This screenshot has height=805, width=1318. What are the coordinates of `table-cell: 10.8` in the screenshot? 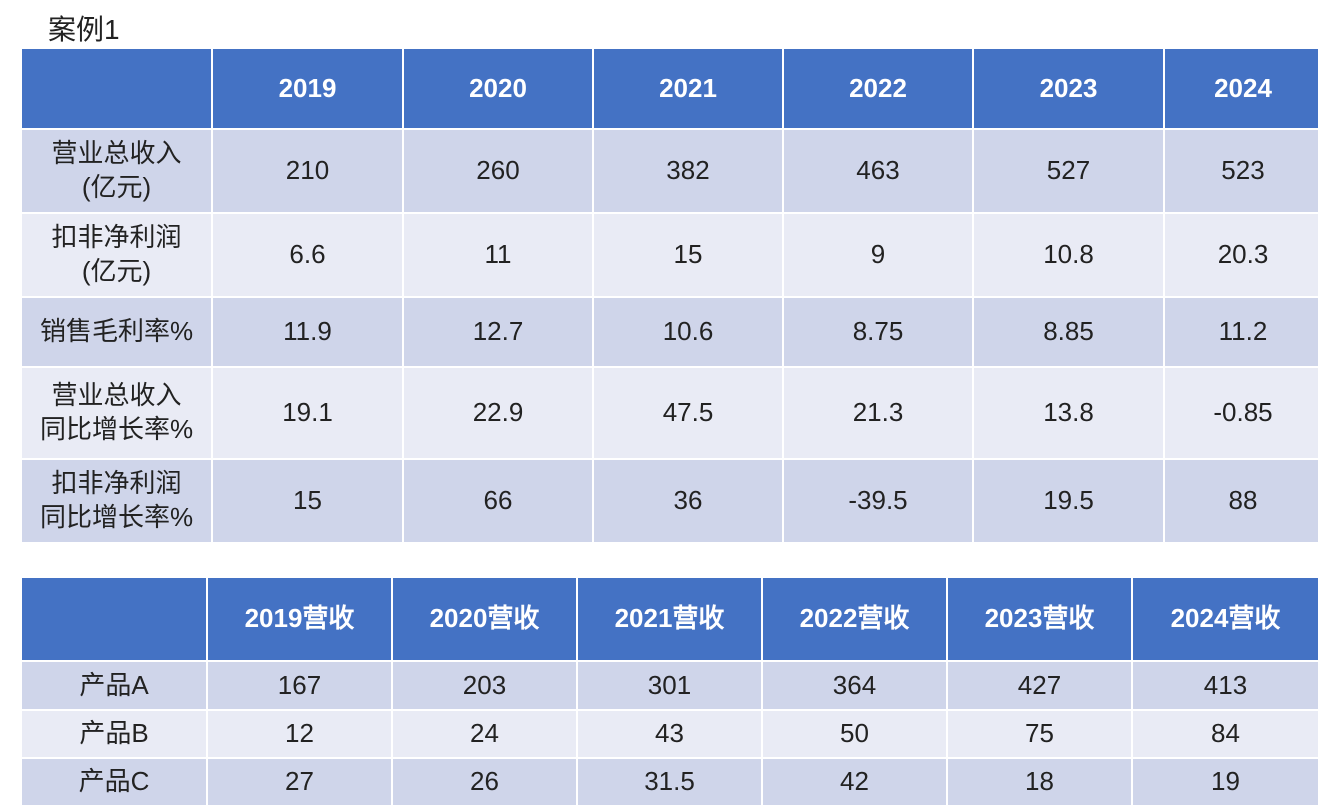 It's located at (1068, 255).